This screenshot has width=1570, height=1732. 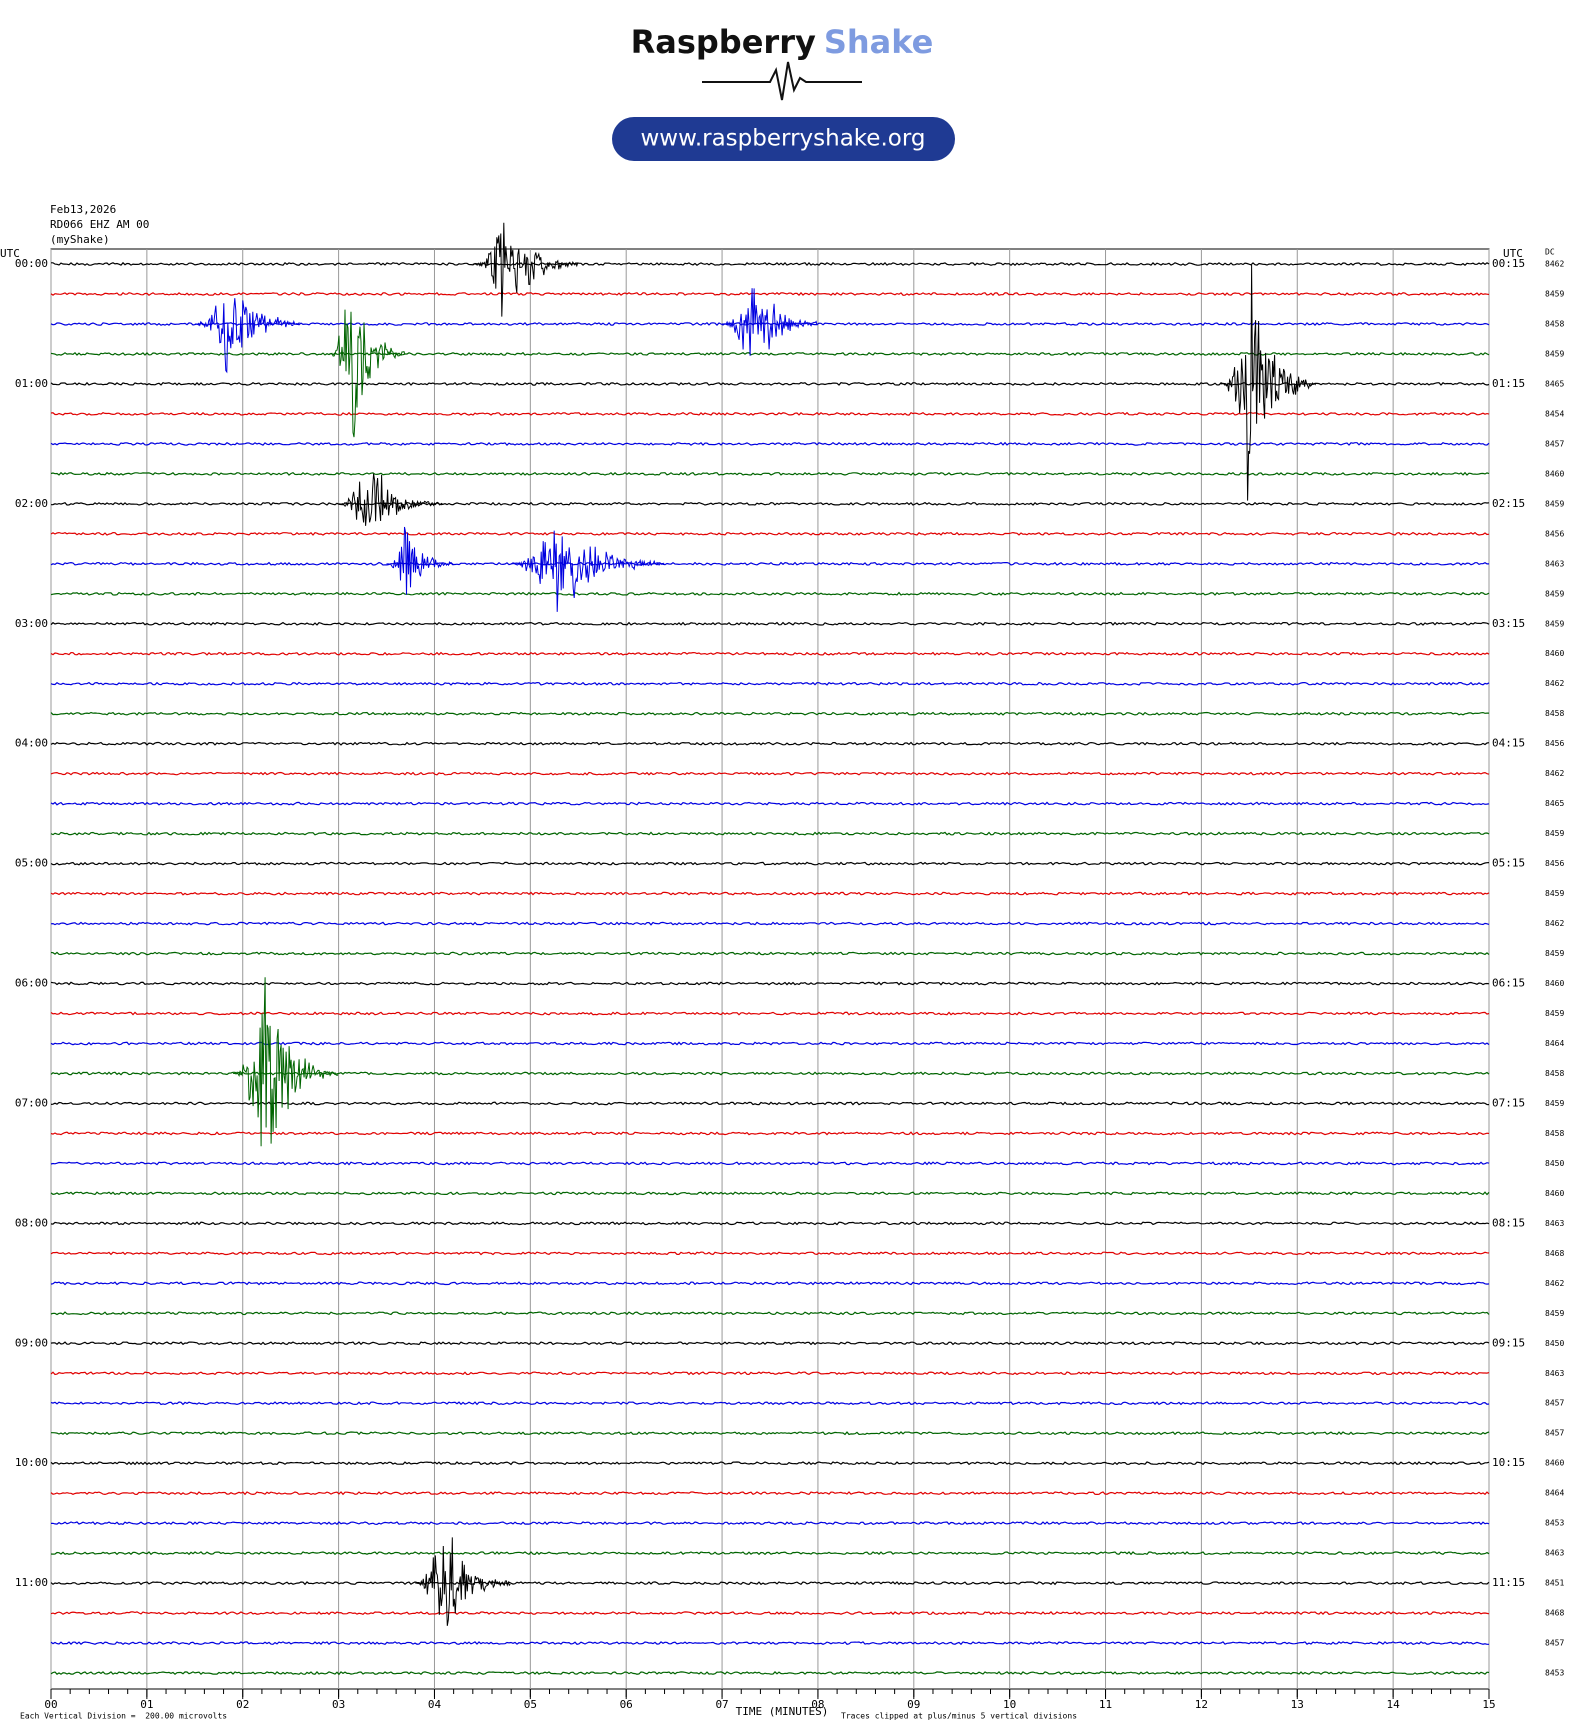 What do you see at coordinates (146, 1704) in the screenshot?
I see `x-tick-label: 01` at bounding box center [146, 1704].